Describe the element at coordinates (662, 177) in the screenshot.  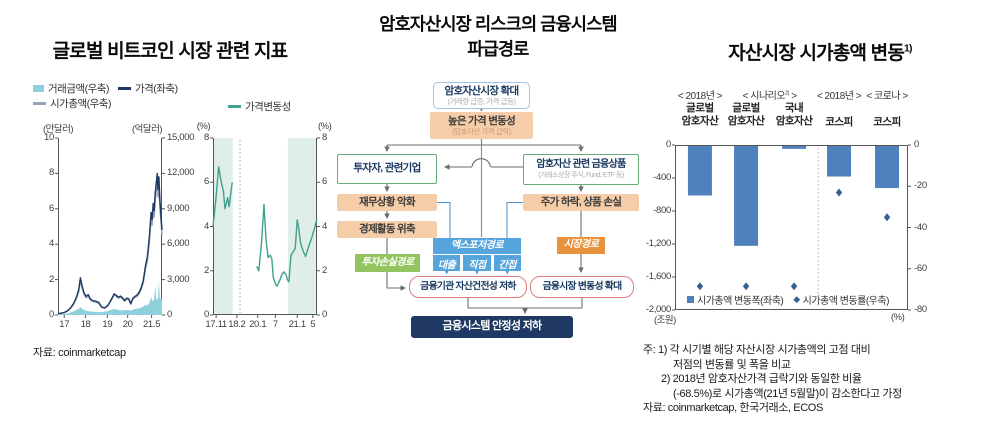
I see `tick-label: -400` at that location.